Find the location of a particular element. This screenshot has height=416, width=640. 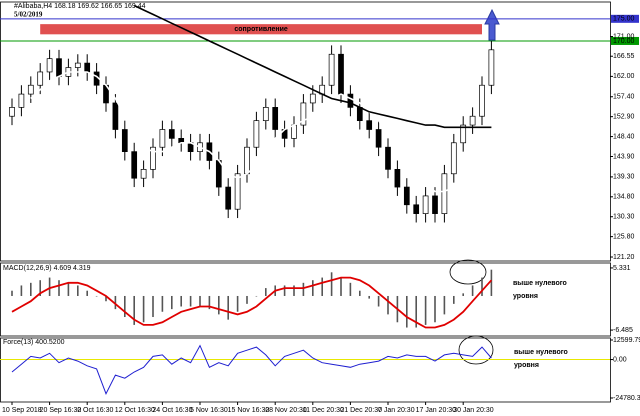

x-tick-label: 5 Nov 16:30 is located at coordinates (209, 410).